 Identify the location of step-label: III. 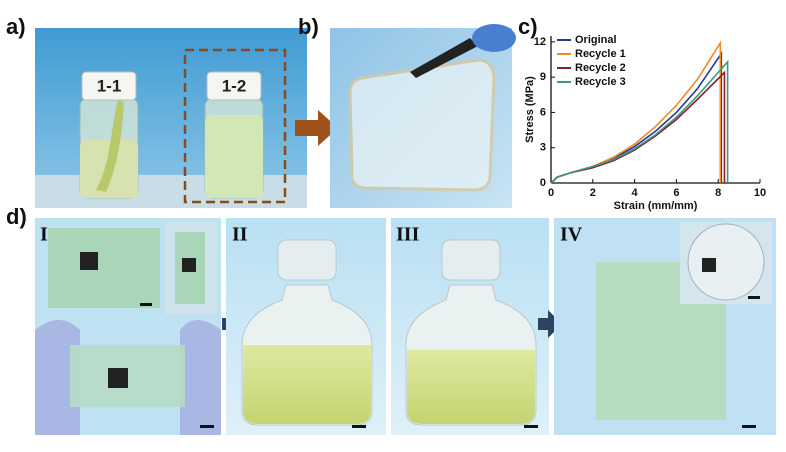
(408, 235).